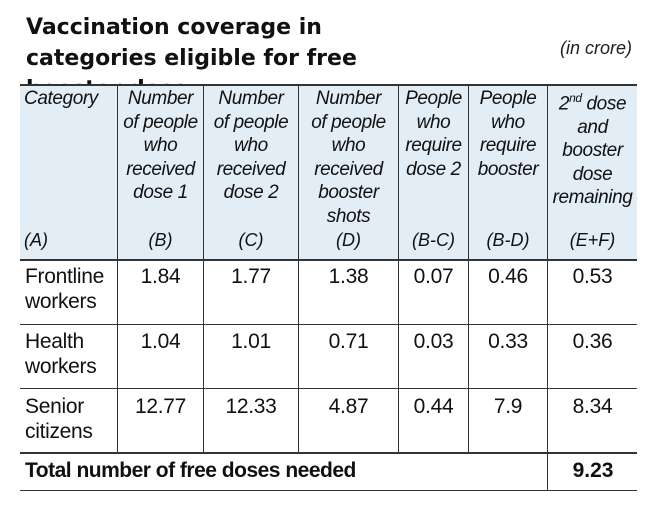  Describe the element at coordinates (348, 240) in the screenshot. I see `code-d: (D)` at that location.